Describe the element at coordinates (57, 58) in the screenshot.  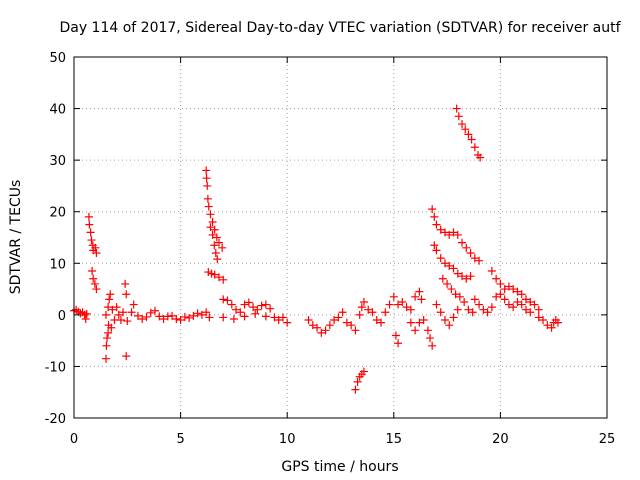
I see `y-tick-label: 50` at that location.